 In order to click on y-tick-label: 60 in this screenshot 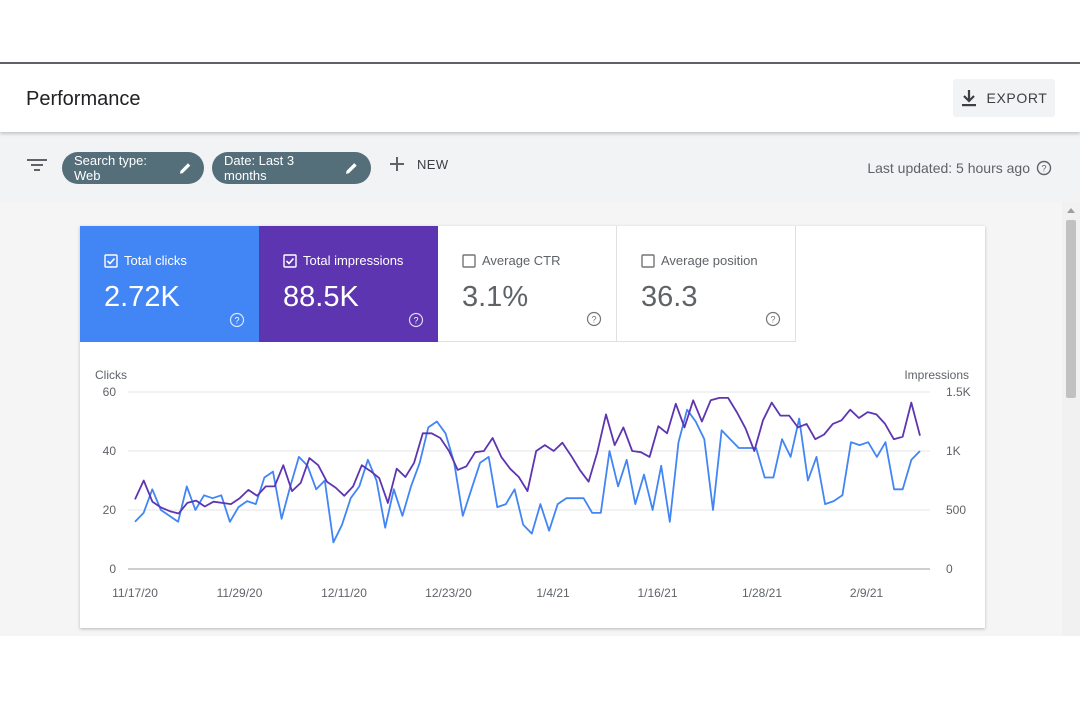, I will do `click(110, 392)`.